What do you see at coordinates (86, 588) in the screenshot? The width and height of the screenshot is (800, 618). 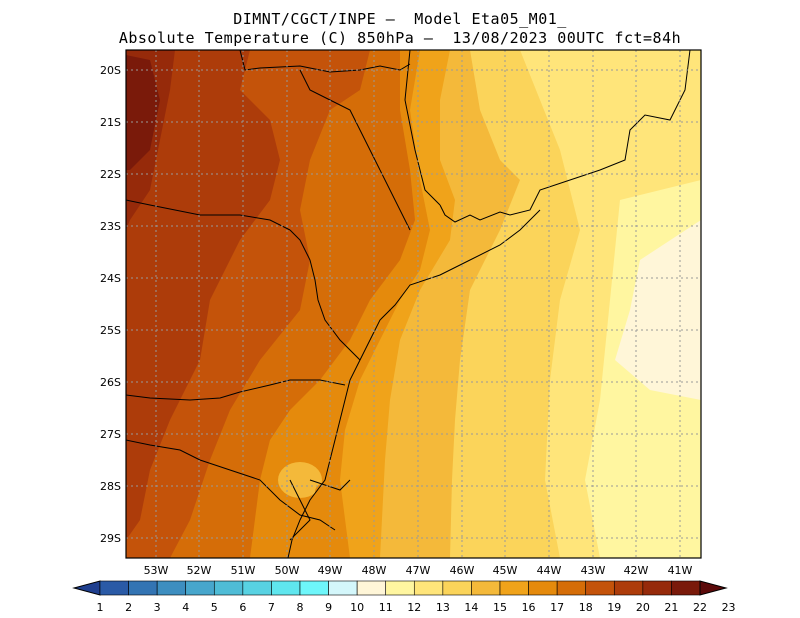 I see `colorbar-arrow-low` at bounding box center [86, 588].